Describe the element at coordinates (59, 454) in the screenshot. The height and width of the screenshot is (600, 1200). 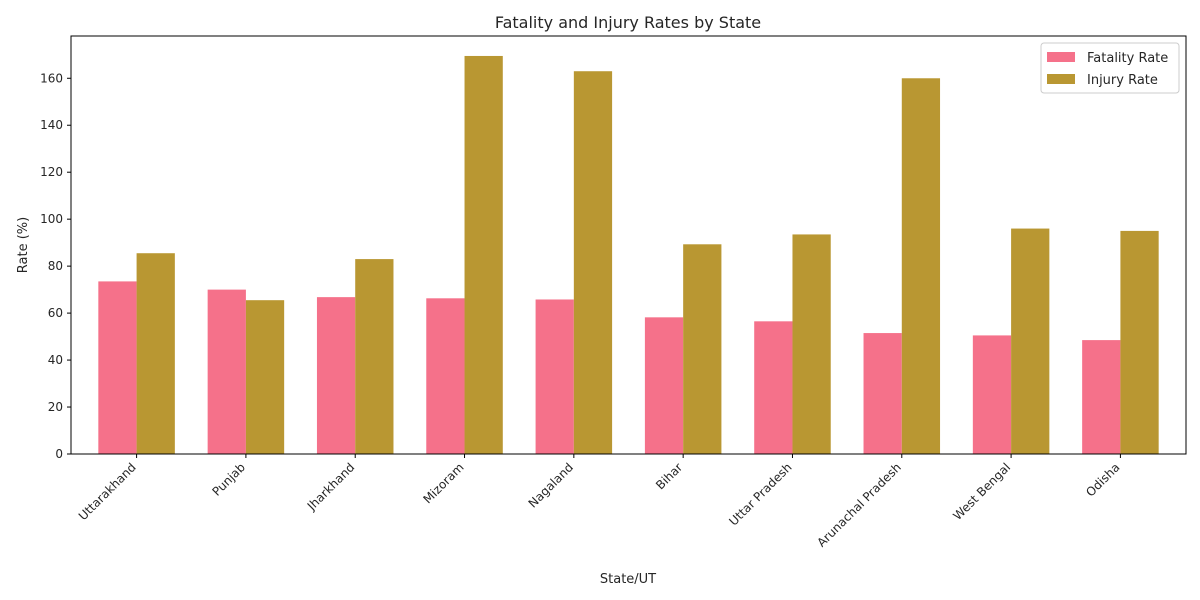
I see `y-tick-label: 0` at that location.